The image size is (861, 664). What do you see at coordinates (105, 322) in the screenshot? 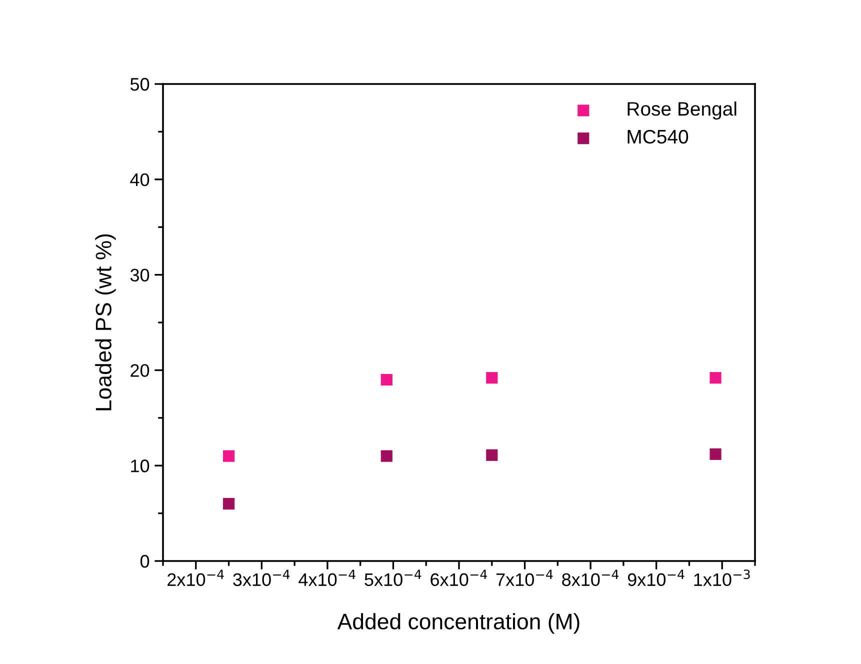
I see `y-axis-title: Loaded PS (wt %)` at bounding box center [105, 322].